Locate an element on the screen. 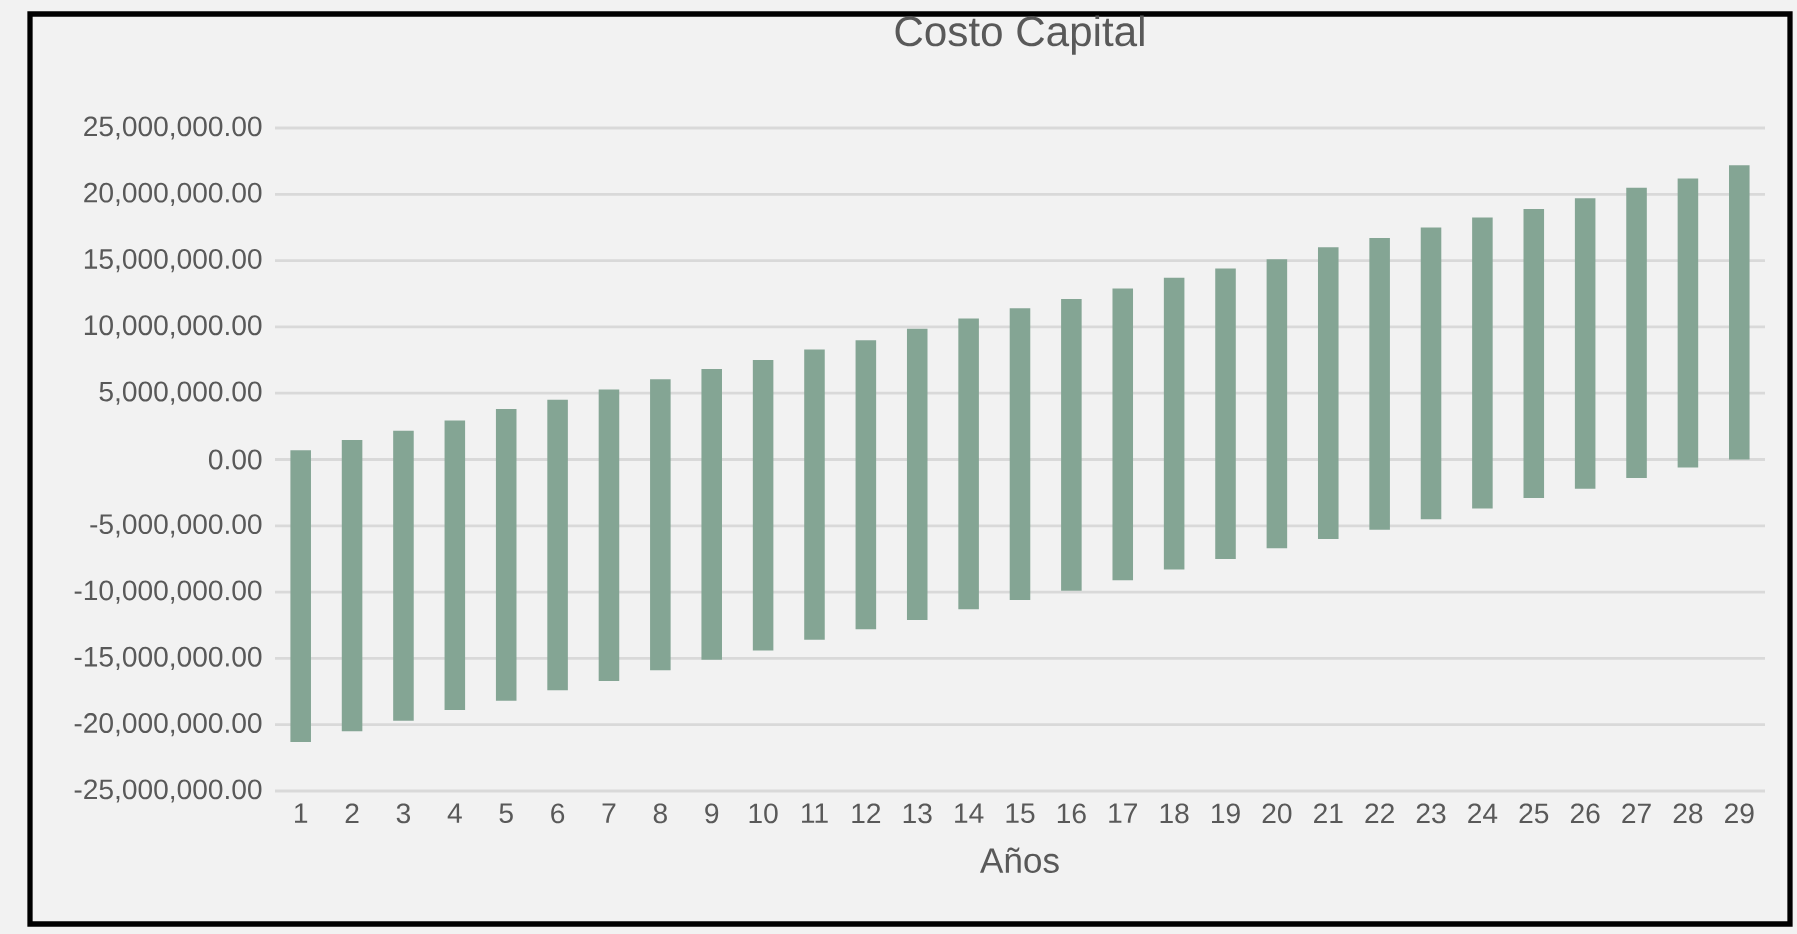 The height and width of the screenshot is (934, 1797). x-tick-label: 18 is located at coordinates (1174, 813).